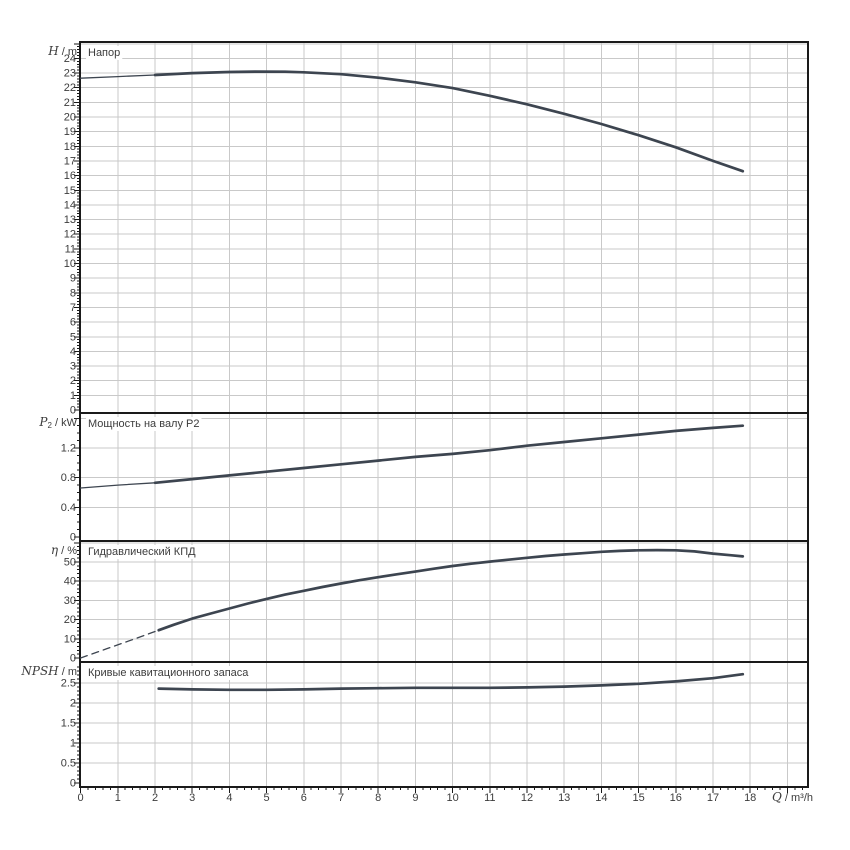 Image resolution: width=850 pixels, height=850 pixels. Describe the element at coordinates (70, 563) in the screenshot. I see `y-tick-label: 50` at that location.